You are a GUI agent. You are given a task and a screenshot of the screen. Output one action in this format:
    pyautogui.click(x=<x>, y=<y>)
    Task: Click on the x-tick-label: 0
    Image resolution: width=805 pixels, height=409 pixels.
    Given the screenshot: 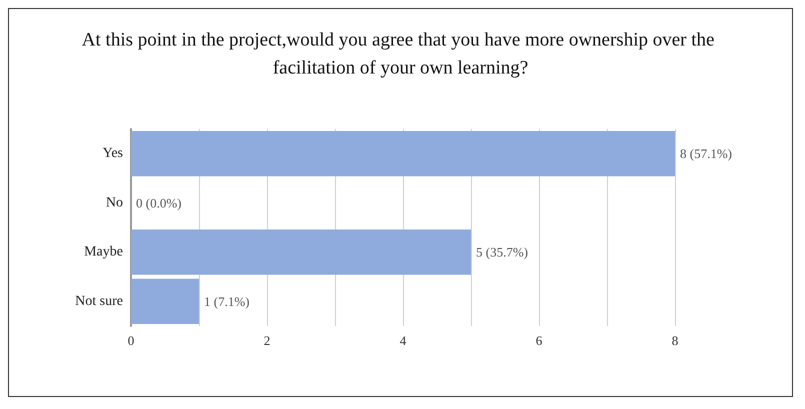 What is the action you would take?
    pyautogui.click(x=131, y=340)
    